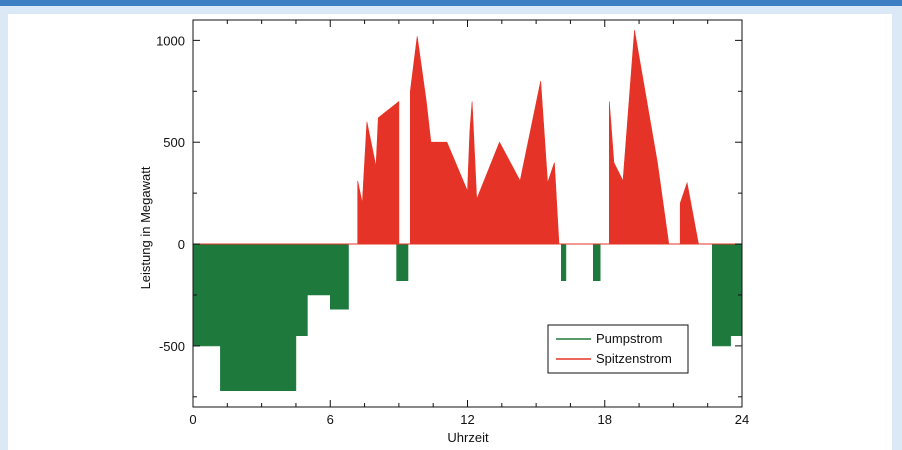  I want to click on x-tick-label: 6, so click(330, 419).